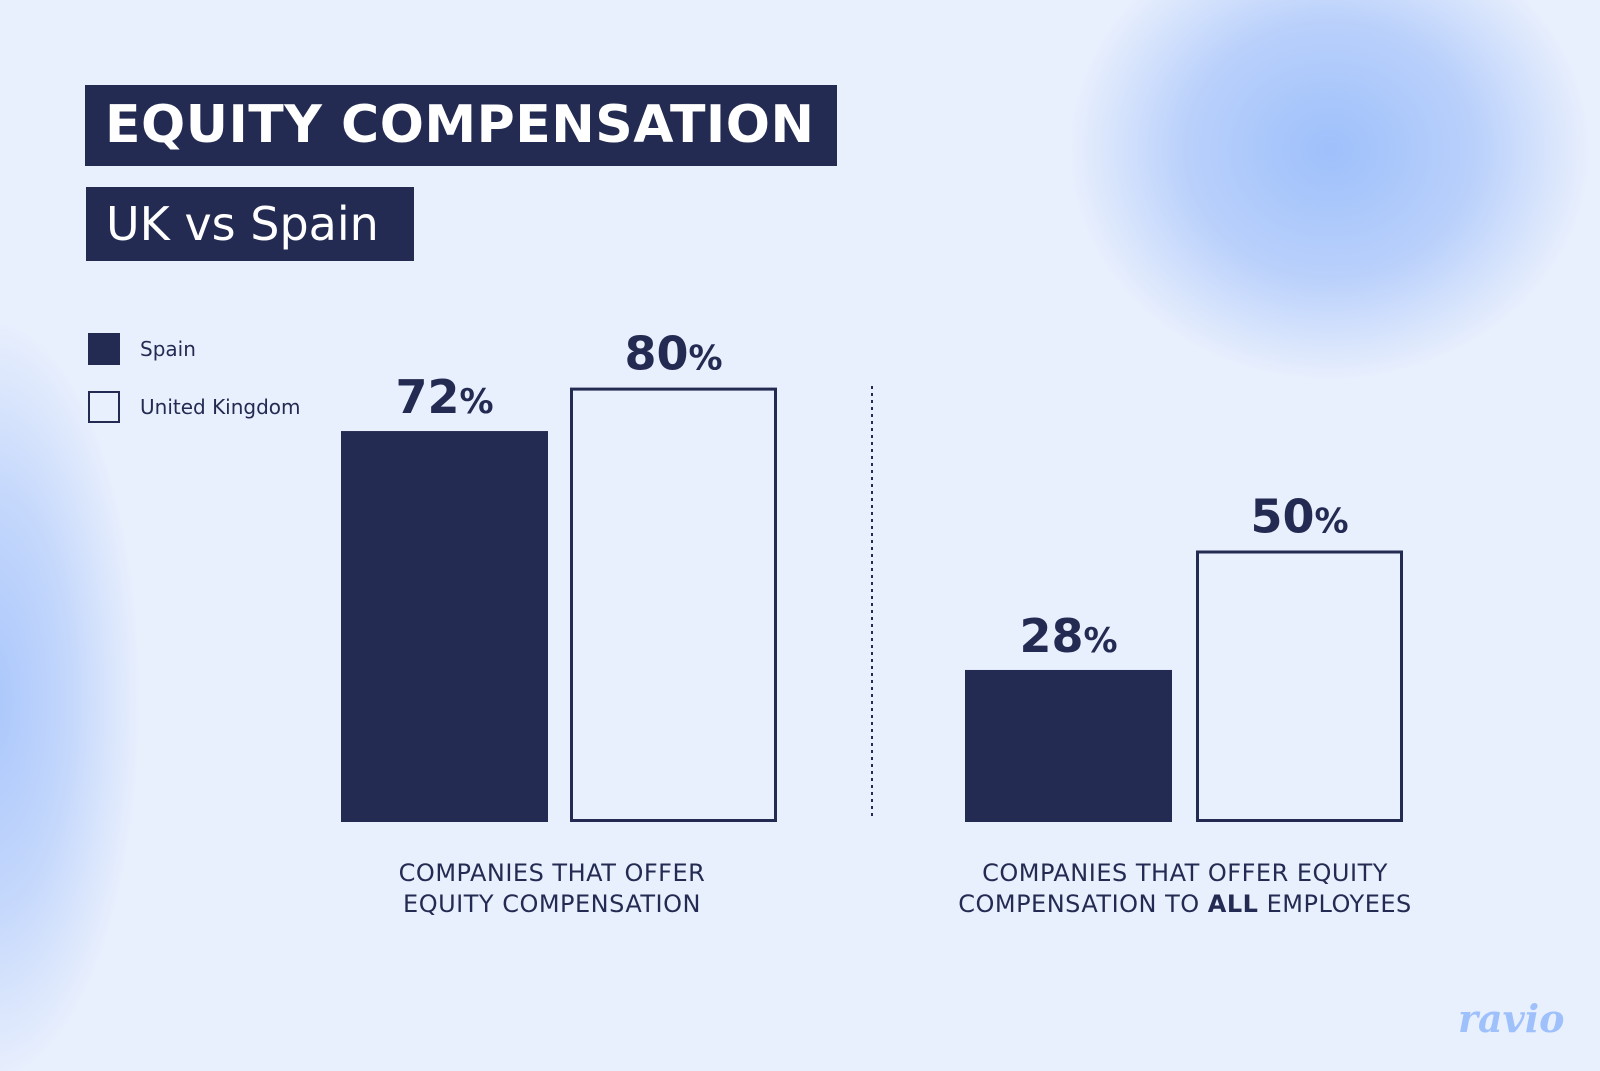  I want to click on category-label-1-line-2: EQUITY COMPENSATION, so click(552, 904).